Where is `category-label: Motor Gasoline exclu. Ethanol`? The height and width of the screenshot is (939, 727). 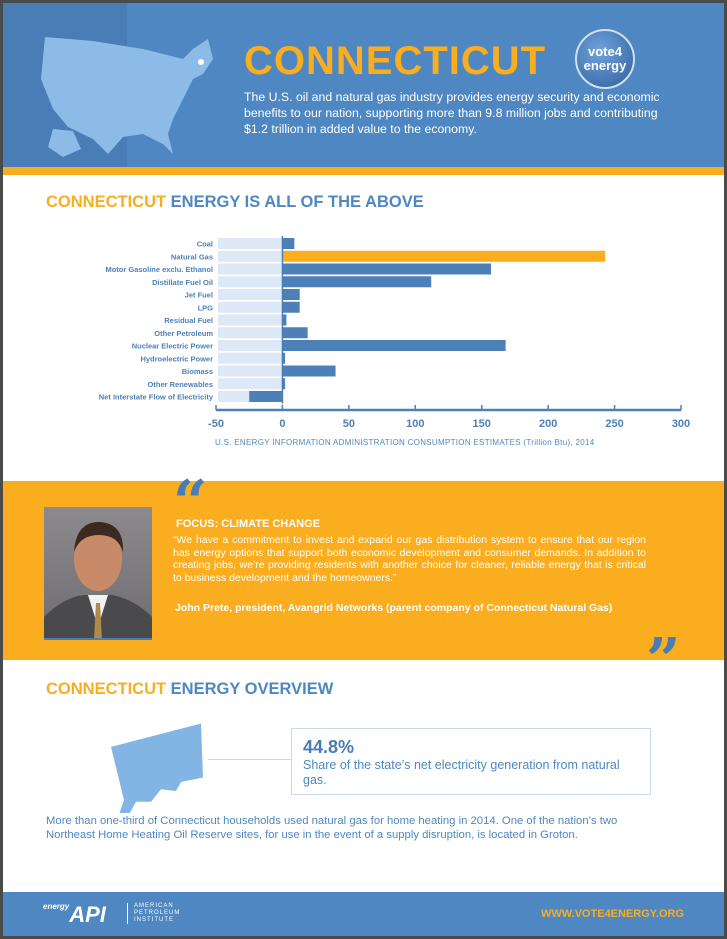
category-label: Motor Gasoline exclu. Ethanol is located at coordinates (159, 269).